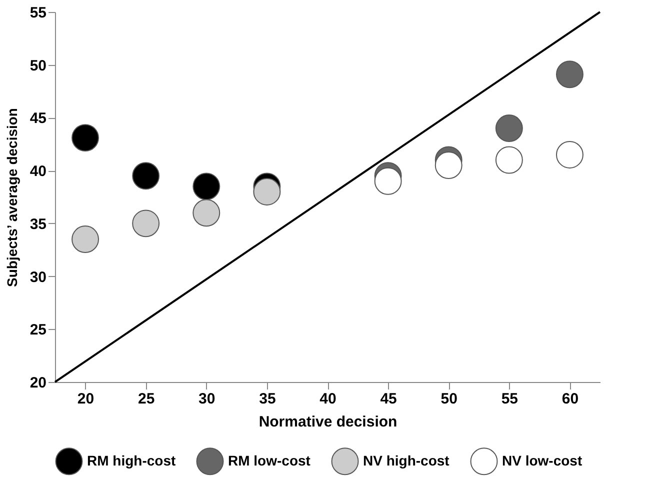  I want to click on x-tick-label: 60, so click(570, 399).